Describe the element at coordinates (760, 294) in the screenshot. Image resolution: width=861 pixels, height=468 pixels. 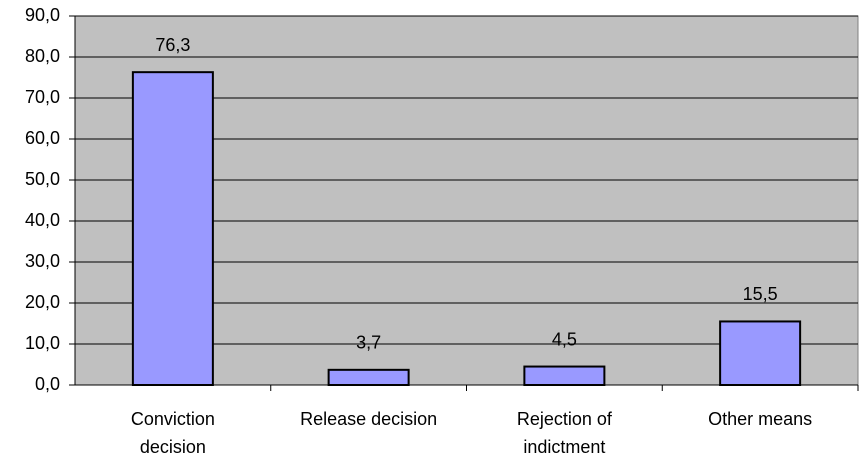
I see `data-label: 15,5` at that location.